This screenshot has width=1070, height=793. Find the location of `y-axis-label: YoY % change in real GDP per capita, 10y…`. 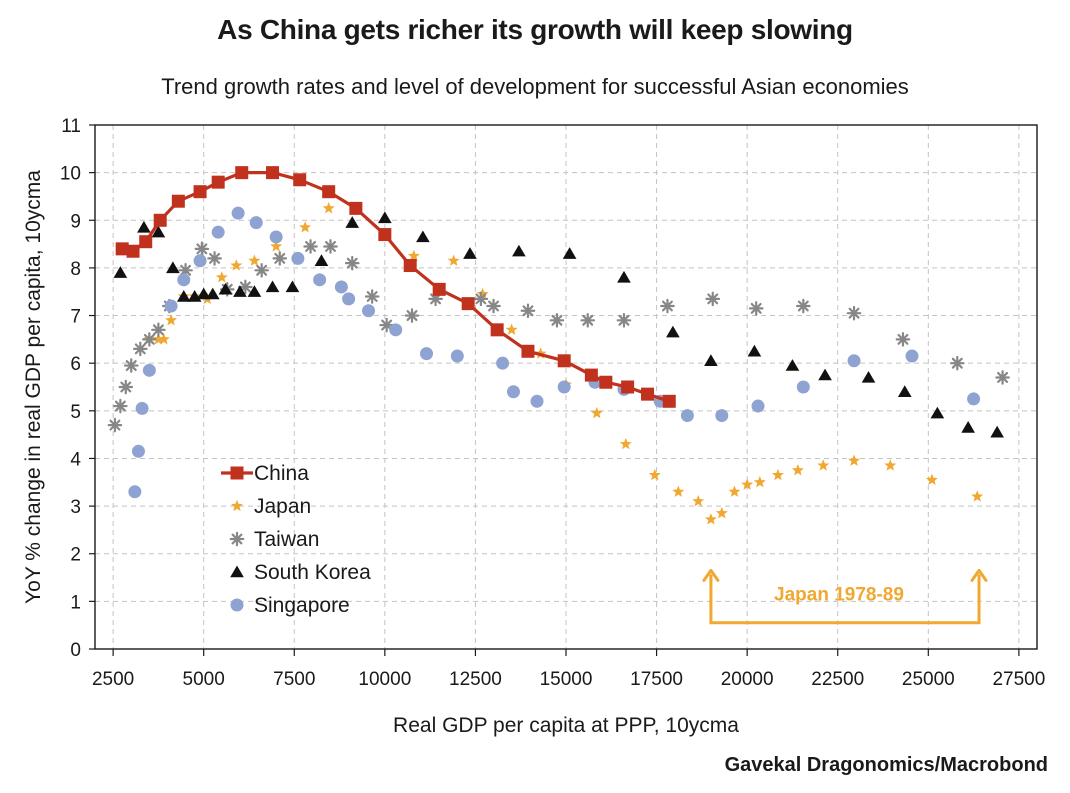

y-axis-label: YoY % change in real GDP per capita, 10y… is located at coordinates (33, 387).